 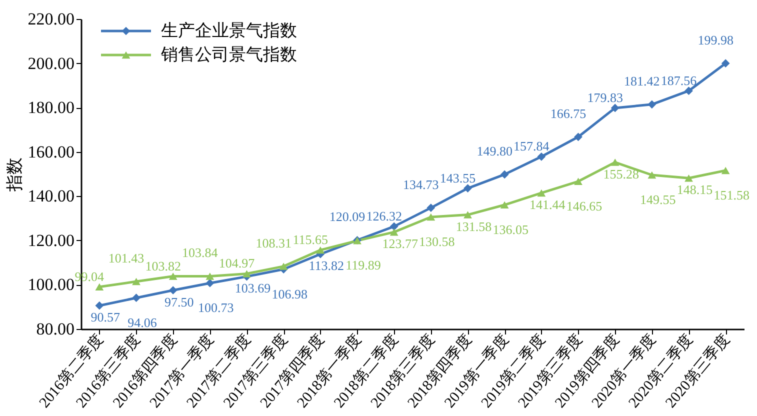 What do you see at coordinates (679, 80) in the screenshot?
I see `data-label: 187.56` at bounding box center [679, 80].